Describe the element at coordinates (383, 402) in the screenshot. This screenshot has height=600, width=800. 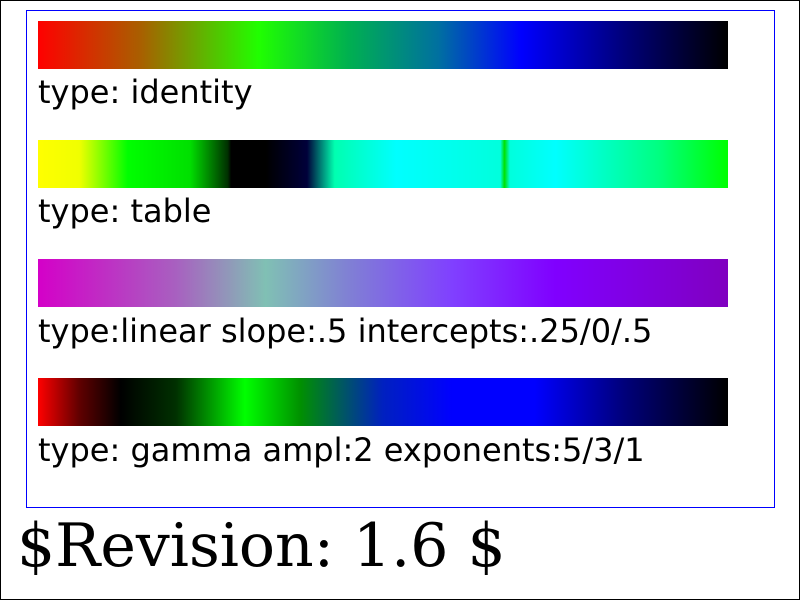
I see `gradient-bar-gamma` at that location.